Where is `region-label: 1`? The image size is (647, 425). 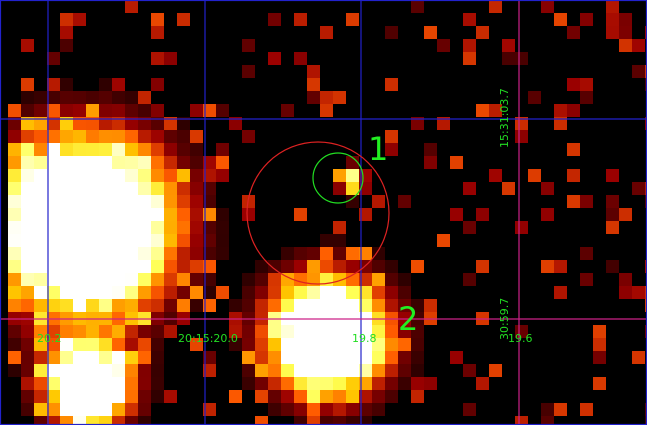 region-label: 1 is located at coordinates (378, 149).